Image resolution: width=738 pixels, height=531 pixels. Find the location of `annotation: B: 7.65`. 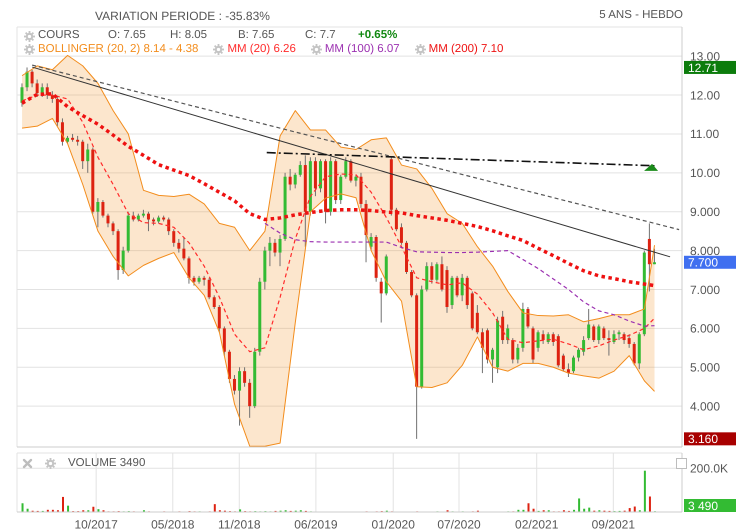

annotation: B: 7.65 is located at coordinates (256, 35).